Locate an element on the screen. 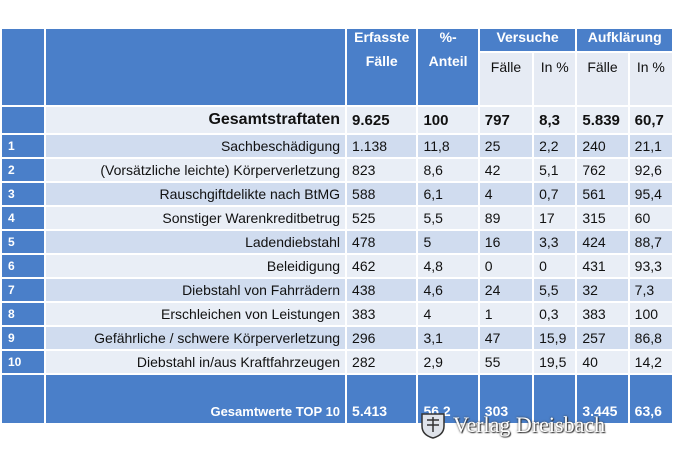  row-versuche-prozent: 15,9 is located at coordinates (555, 338).